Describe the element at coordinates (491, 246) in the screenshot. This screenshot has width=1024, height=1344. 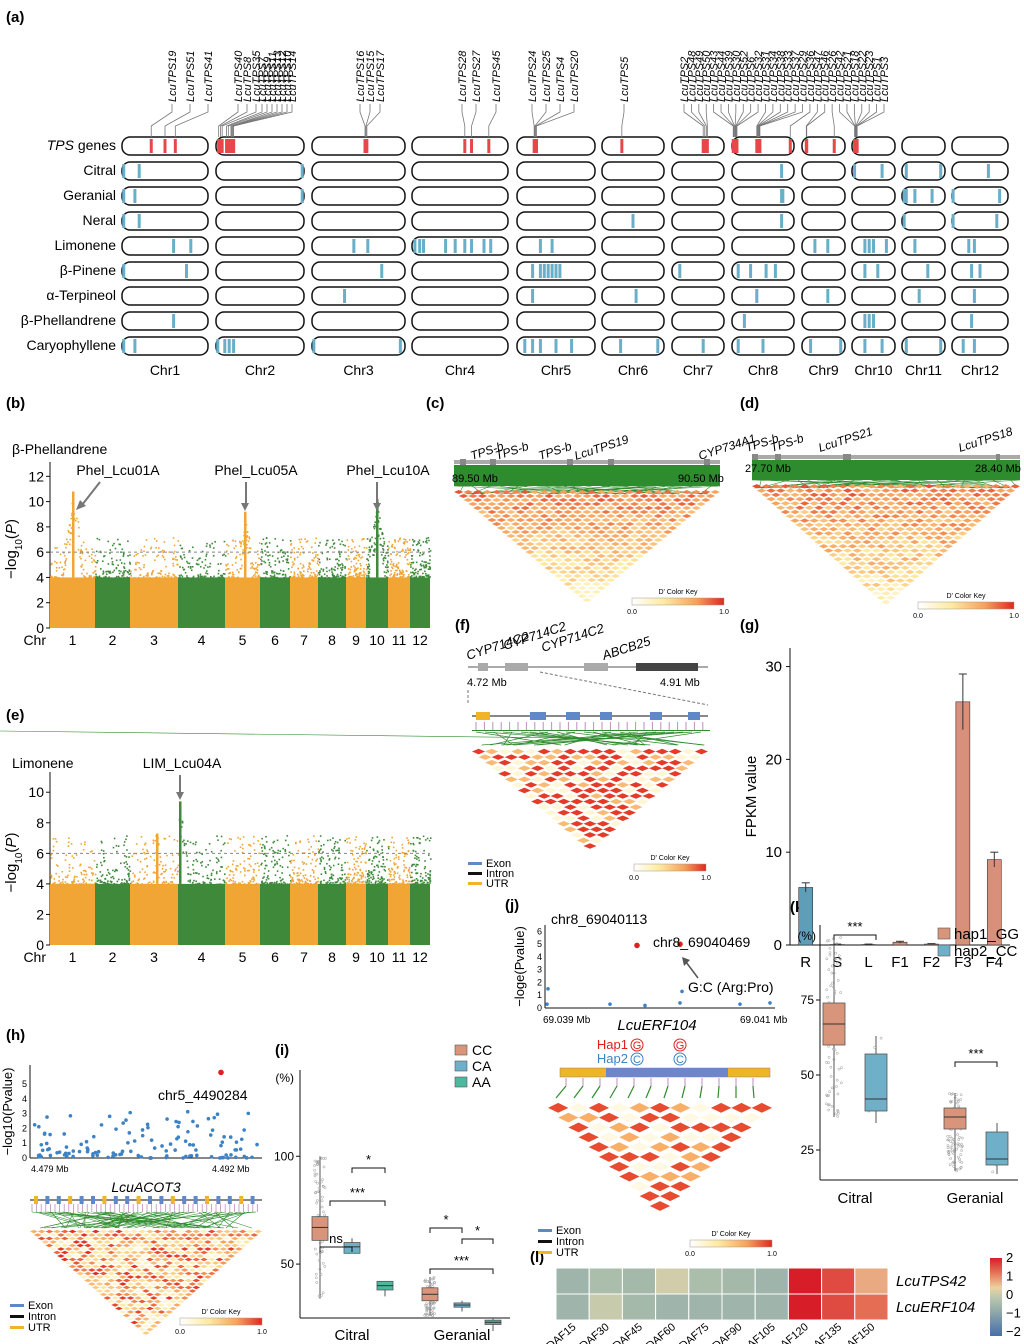
I see `trait-mark` at that location.